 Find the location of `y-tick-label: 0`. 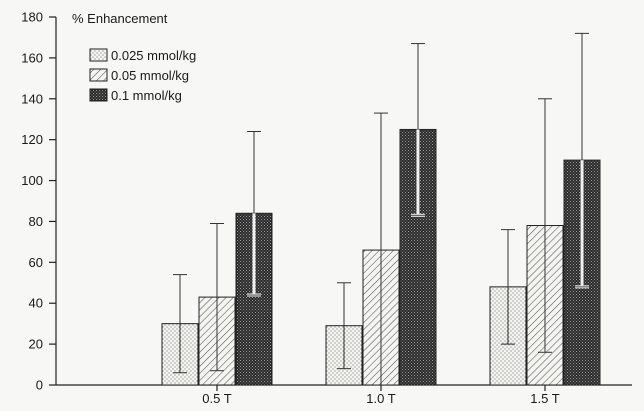

y-tick-label: 0 is located at coordinates (39, 385).